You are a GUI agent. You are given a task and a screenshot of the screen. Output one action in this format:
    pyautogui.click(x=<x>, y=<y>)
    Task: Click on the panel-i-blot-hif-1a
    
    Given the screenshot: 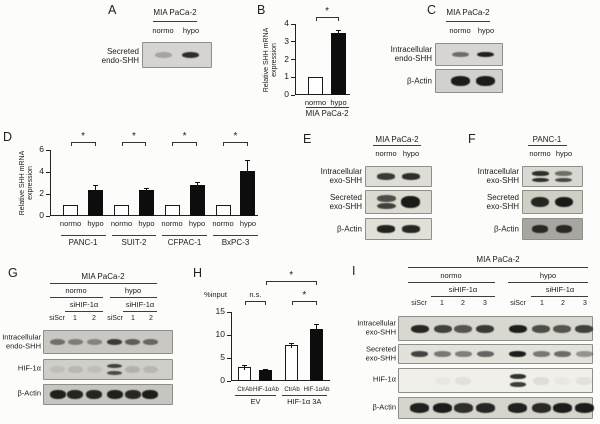 What is the action you would take?
    pyautogui.click(x=495, y=380)
    